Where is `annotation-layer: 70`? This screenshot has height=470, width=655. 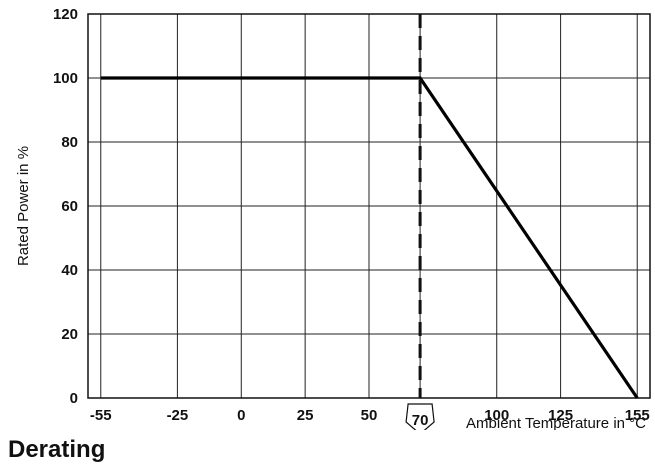 annotation-layer: 70 is located at coordinates (420, 222).